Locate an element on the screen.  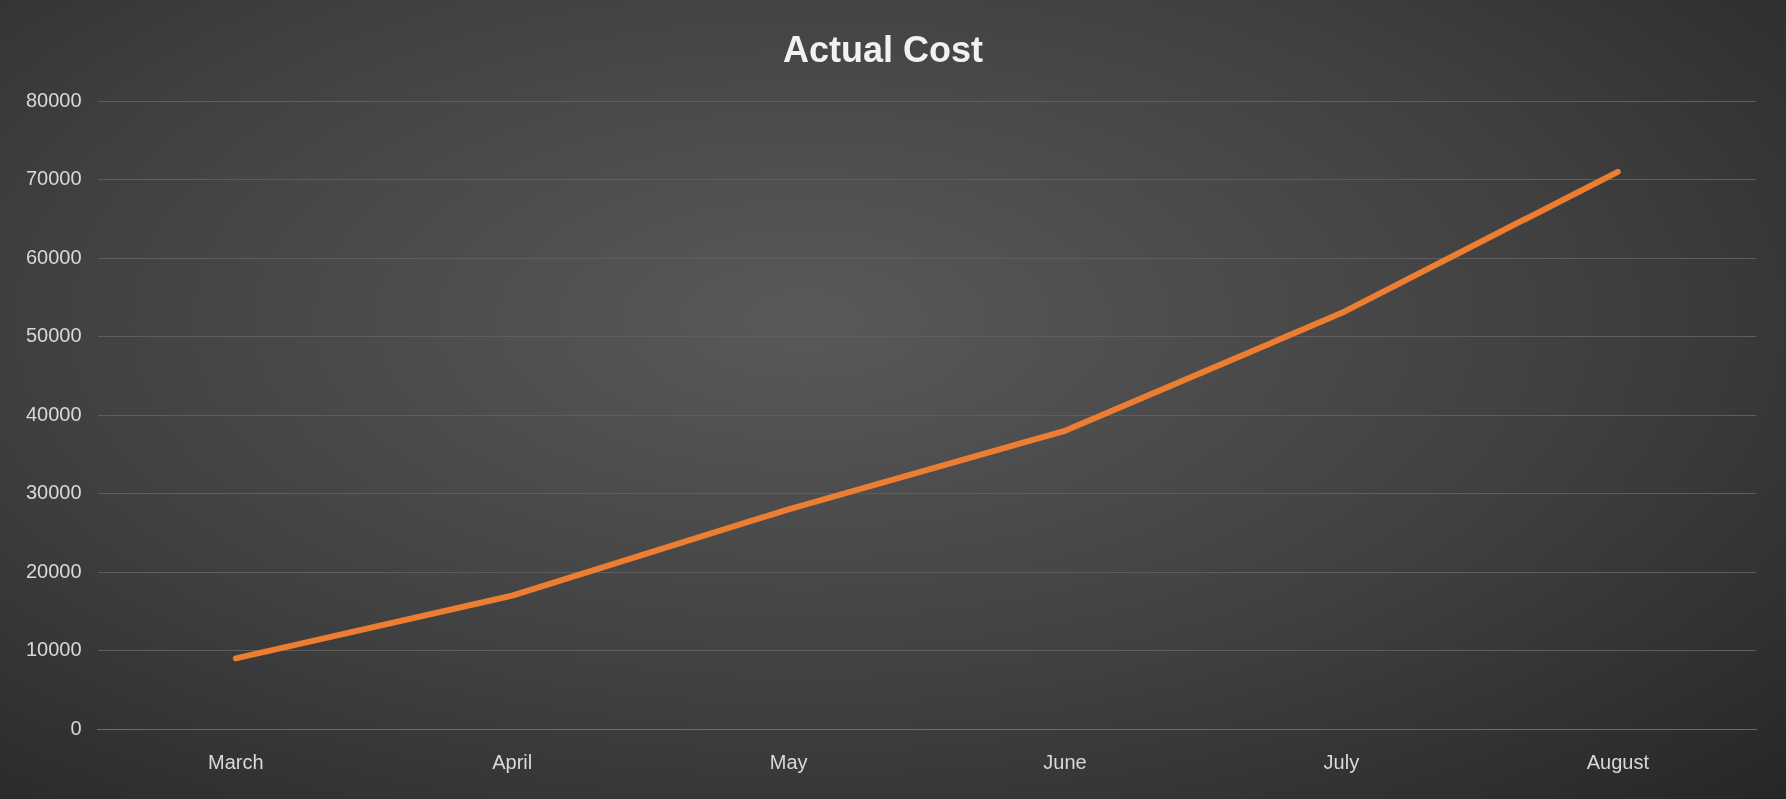
y-tick-label: 80000 is located at coordinates (53, 99).